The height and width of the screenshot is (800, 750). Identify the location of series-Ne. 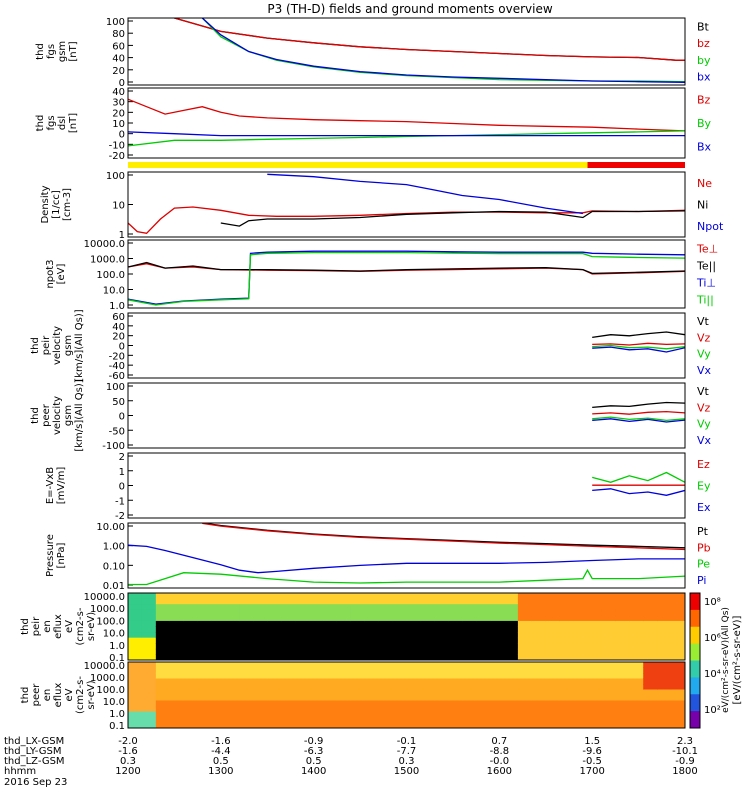
(406, 220).